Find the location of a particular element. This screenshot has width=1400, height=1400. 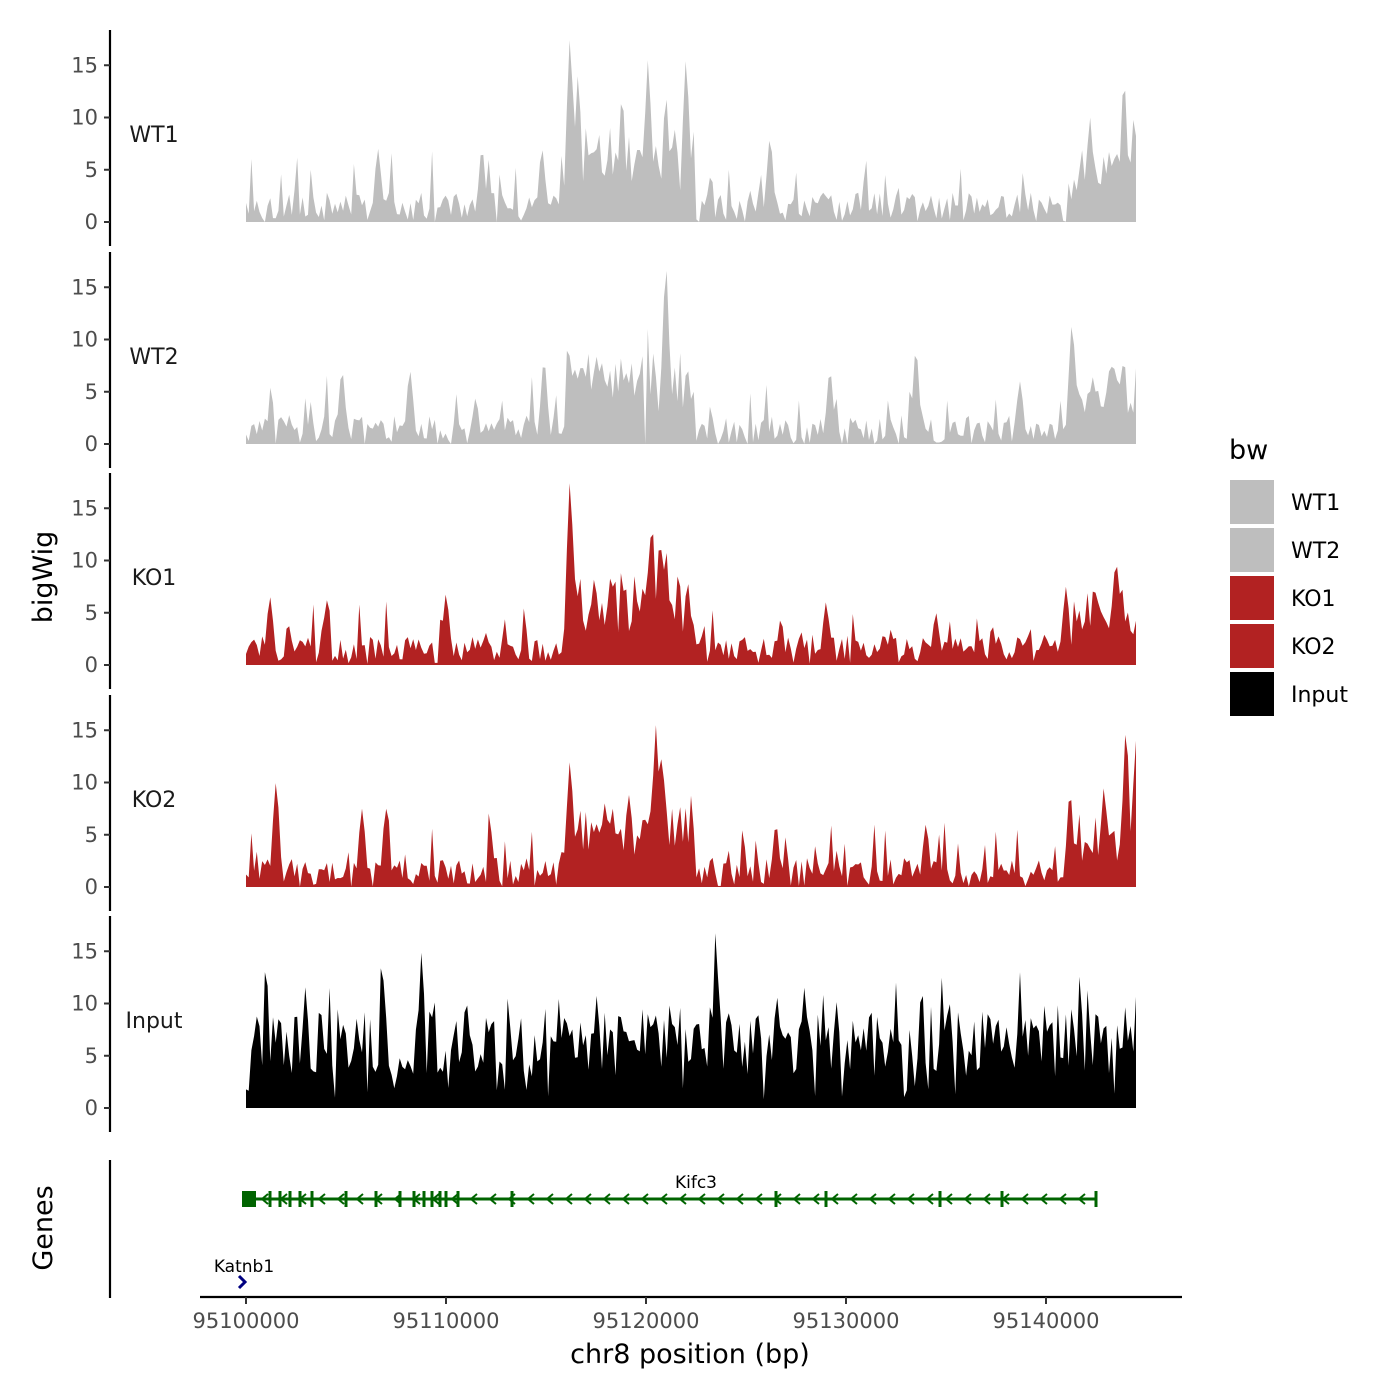

legend-entries: WT1 WT2 KO1 KO2 Input is located at coordinates (1289, 598).